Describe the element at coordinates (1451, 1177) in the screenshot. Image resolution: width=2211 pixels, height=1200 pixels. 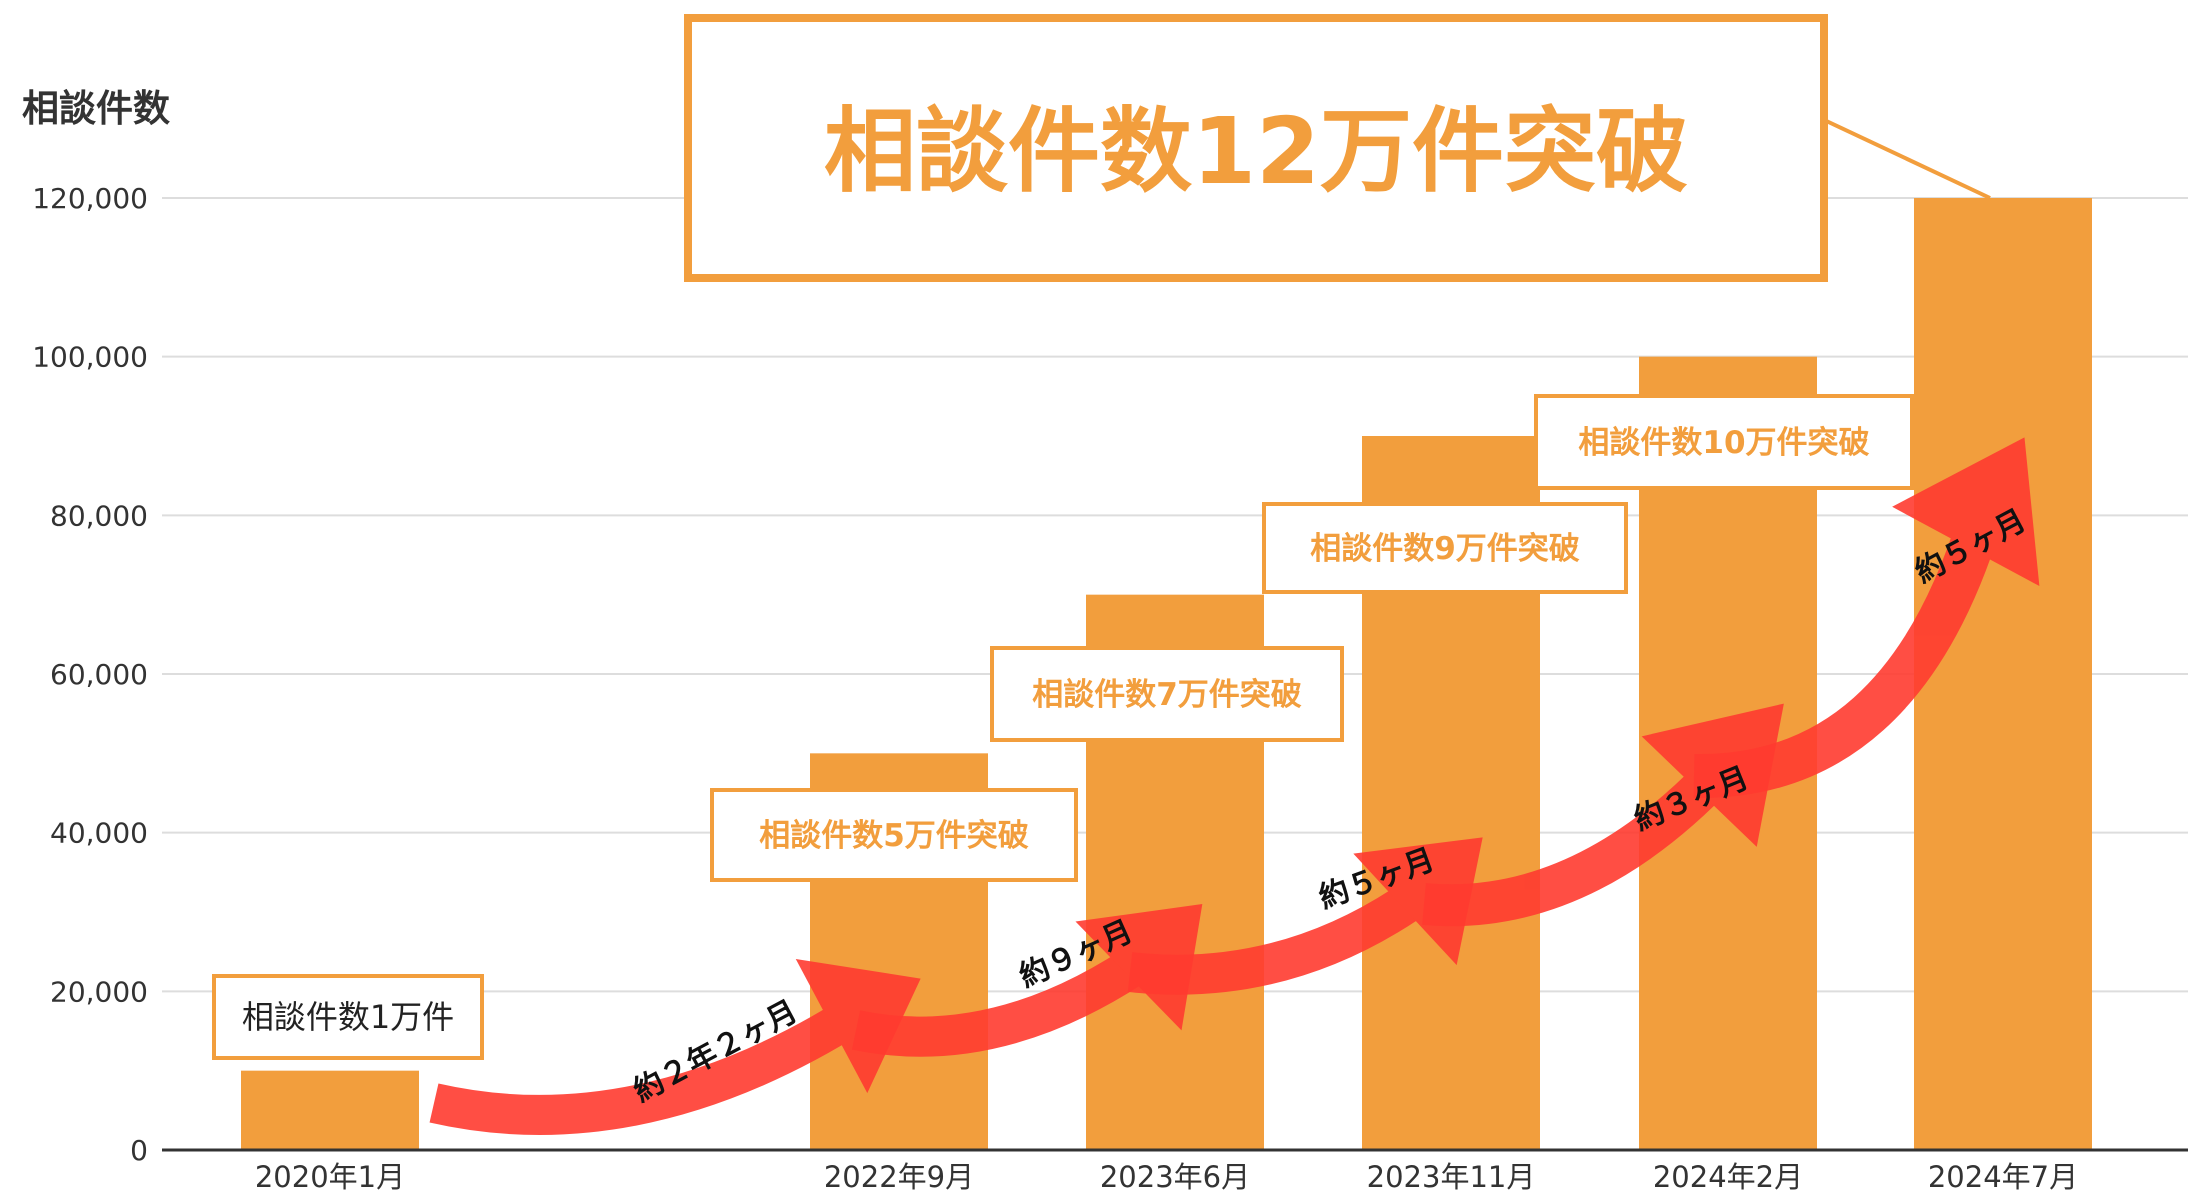
I see `x-tick-label: 2023年11月` at that location.